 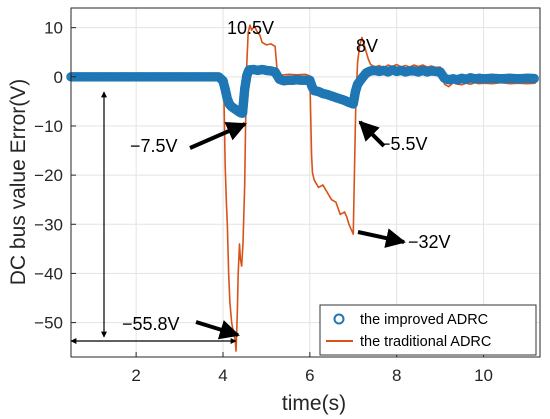 What do you see at coordinates (309, 375) in the screenshot?
I see `x-tick-label: 6` at bounding box center [309, 375].